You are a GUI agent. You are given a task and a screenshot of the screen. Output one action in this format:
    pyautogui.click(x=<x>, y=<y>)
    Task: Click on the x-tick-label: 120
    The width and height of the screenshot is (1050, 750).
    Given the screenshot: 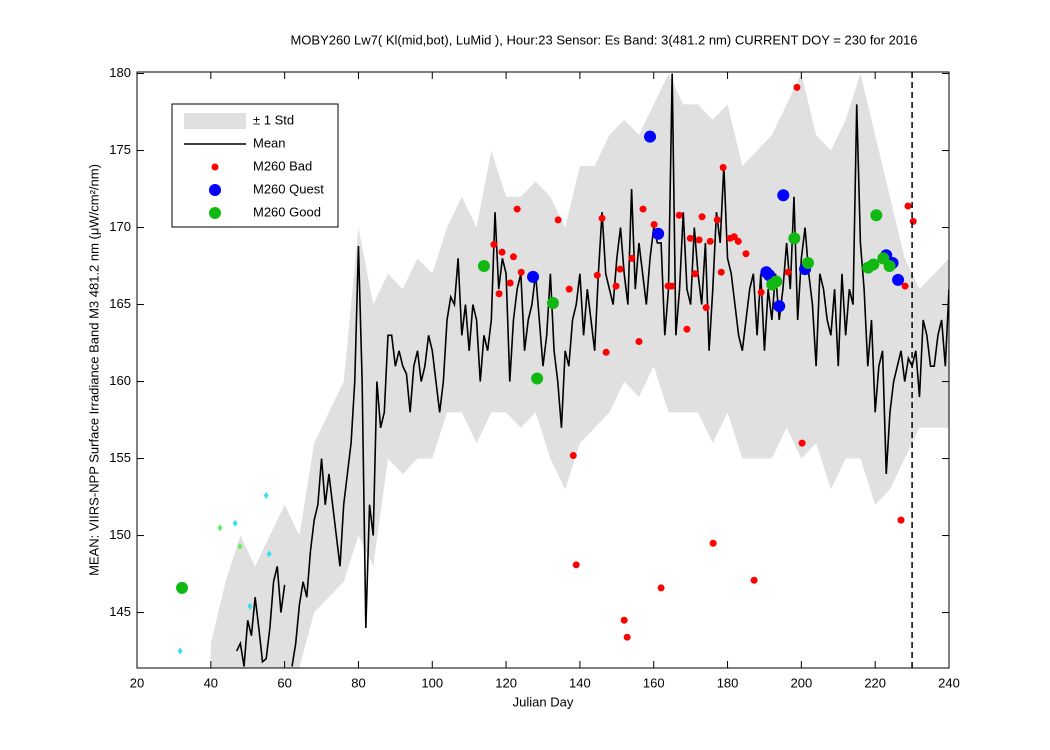 What is the action you would take?
    pyautogui.click(x=506, y=682)
    